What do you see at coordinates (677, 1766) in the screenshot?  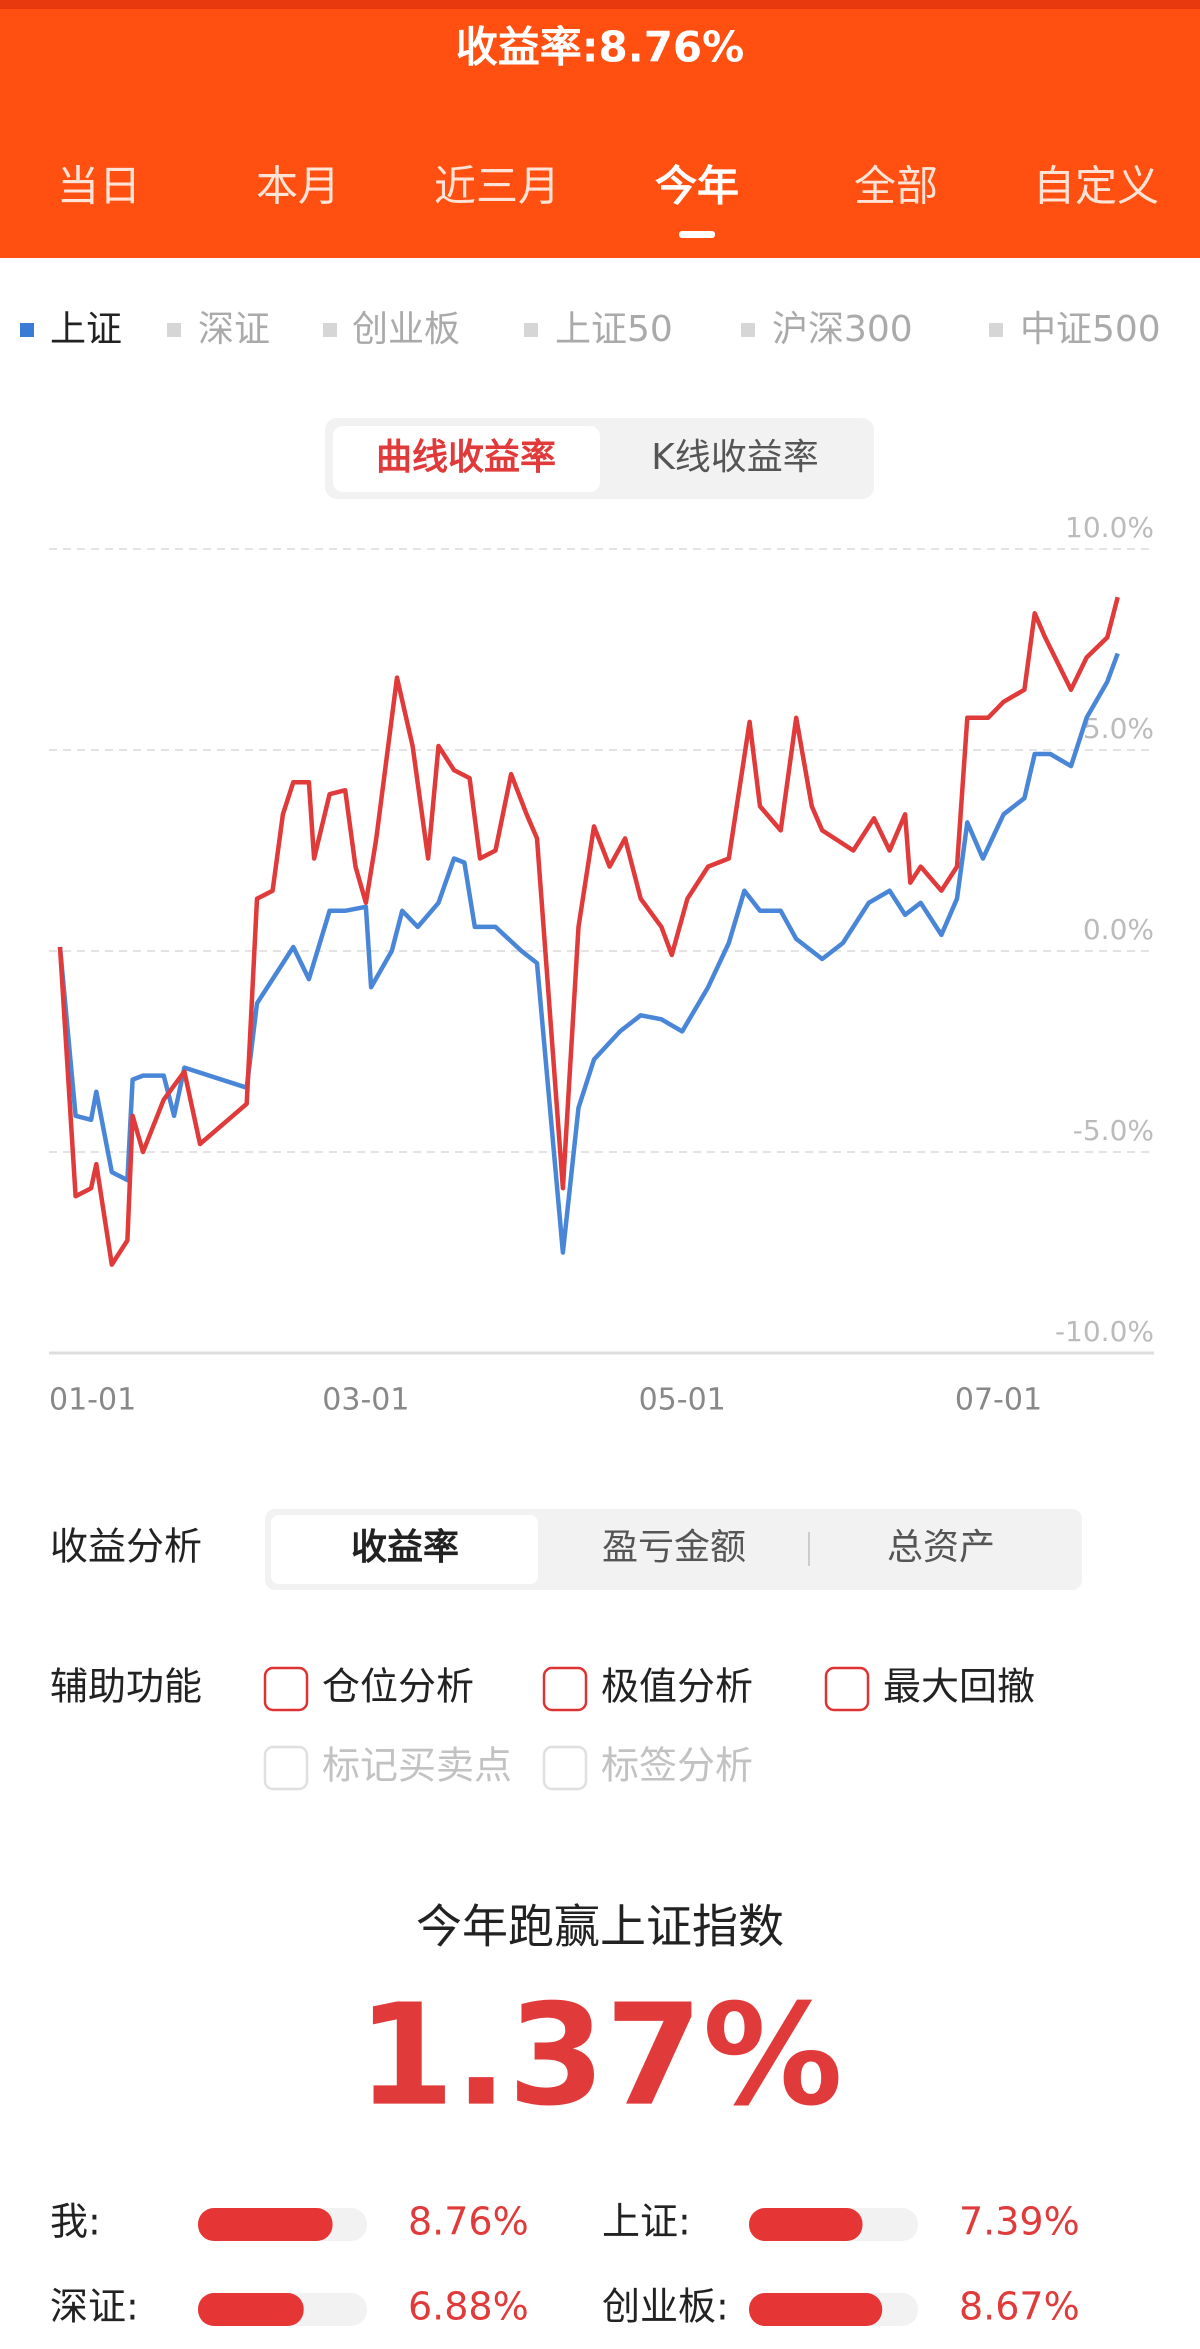 I see `aux-option-disabled: 标签分析` at bounding box center [677, 1766].